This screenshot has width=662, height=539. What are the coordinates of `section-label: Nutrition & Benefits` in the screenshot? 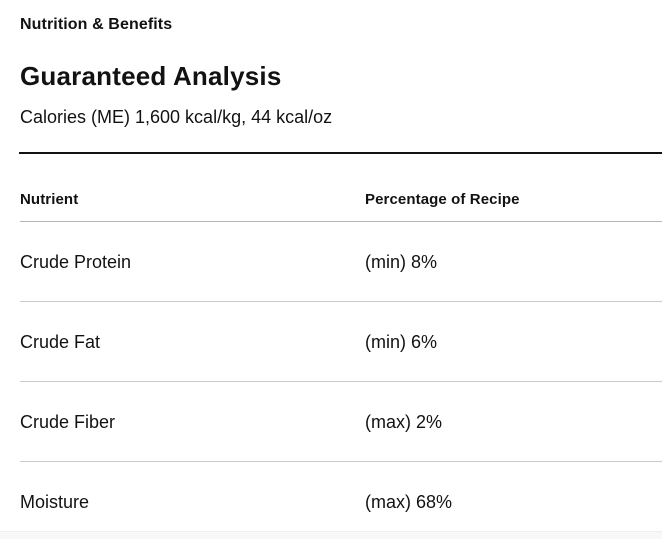 It's located at (96, 24).